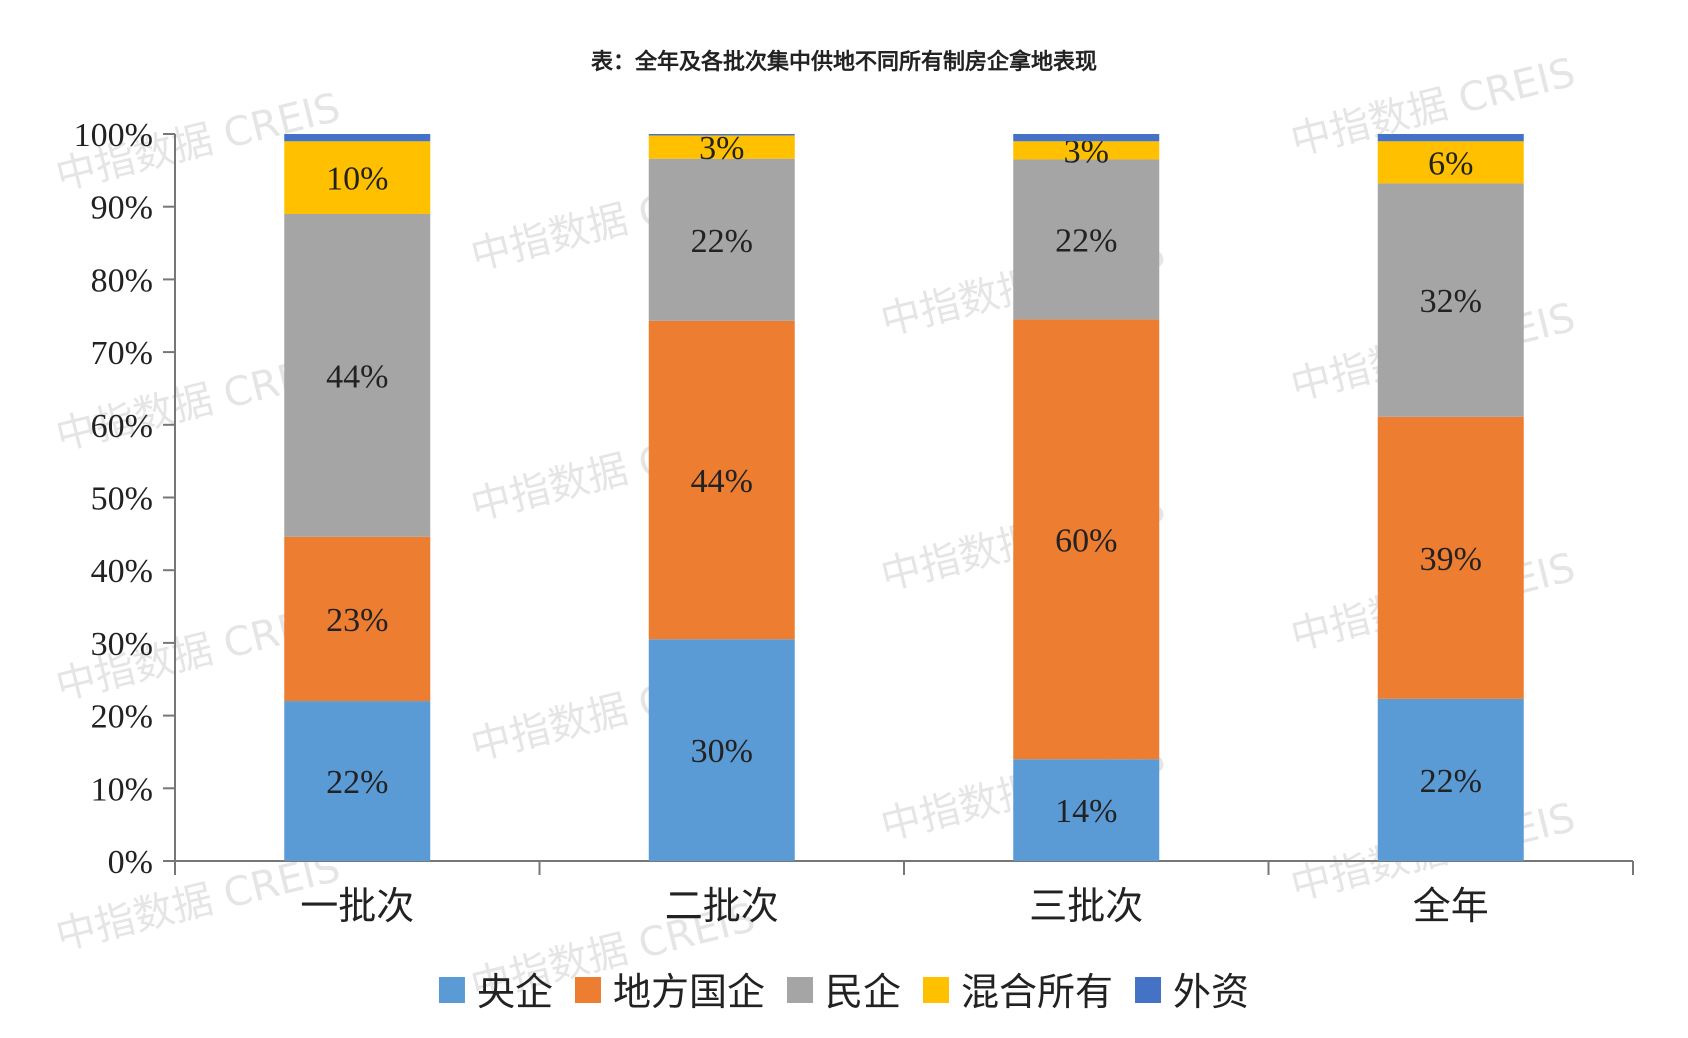 The image size is (1688, 1038). I want to click on y-tick-label: 90%, so click(122, 208).